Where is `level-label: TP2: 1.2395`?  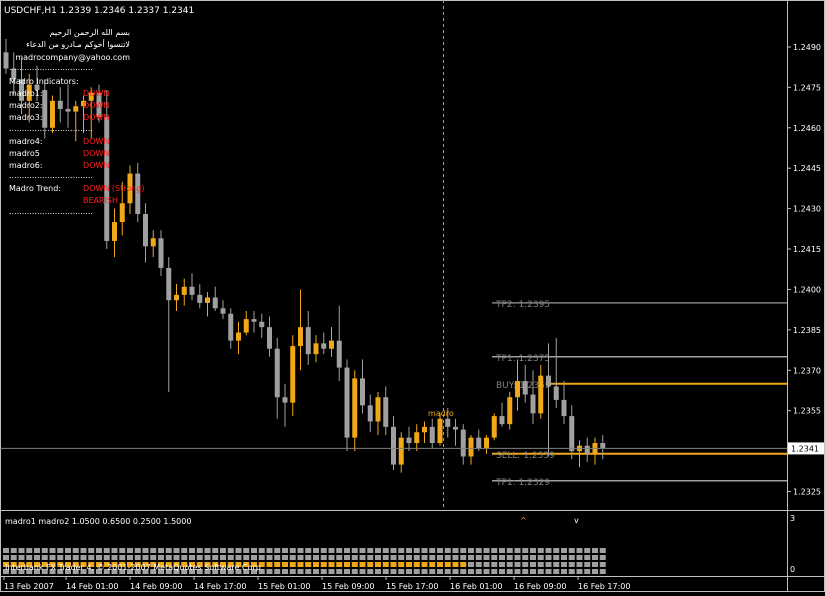
level-label: TP2: 1.2395 is located at coordinates (522, 305).